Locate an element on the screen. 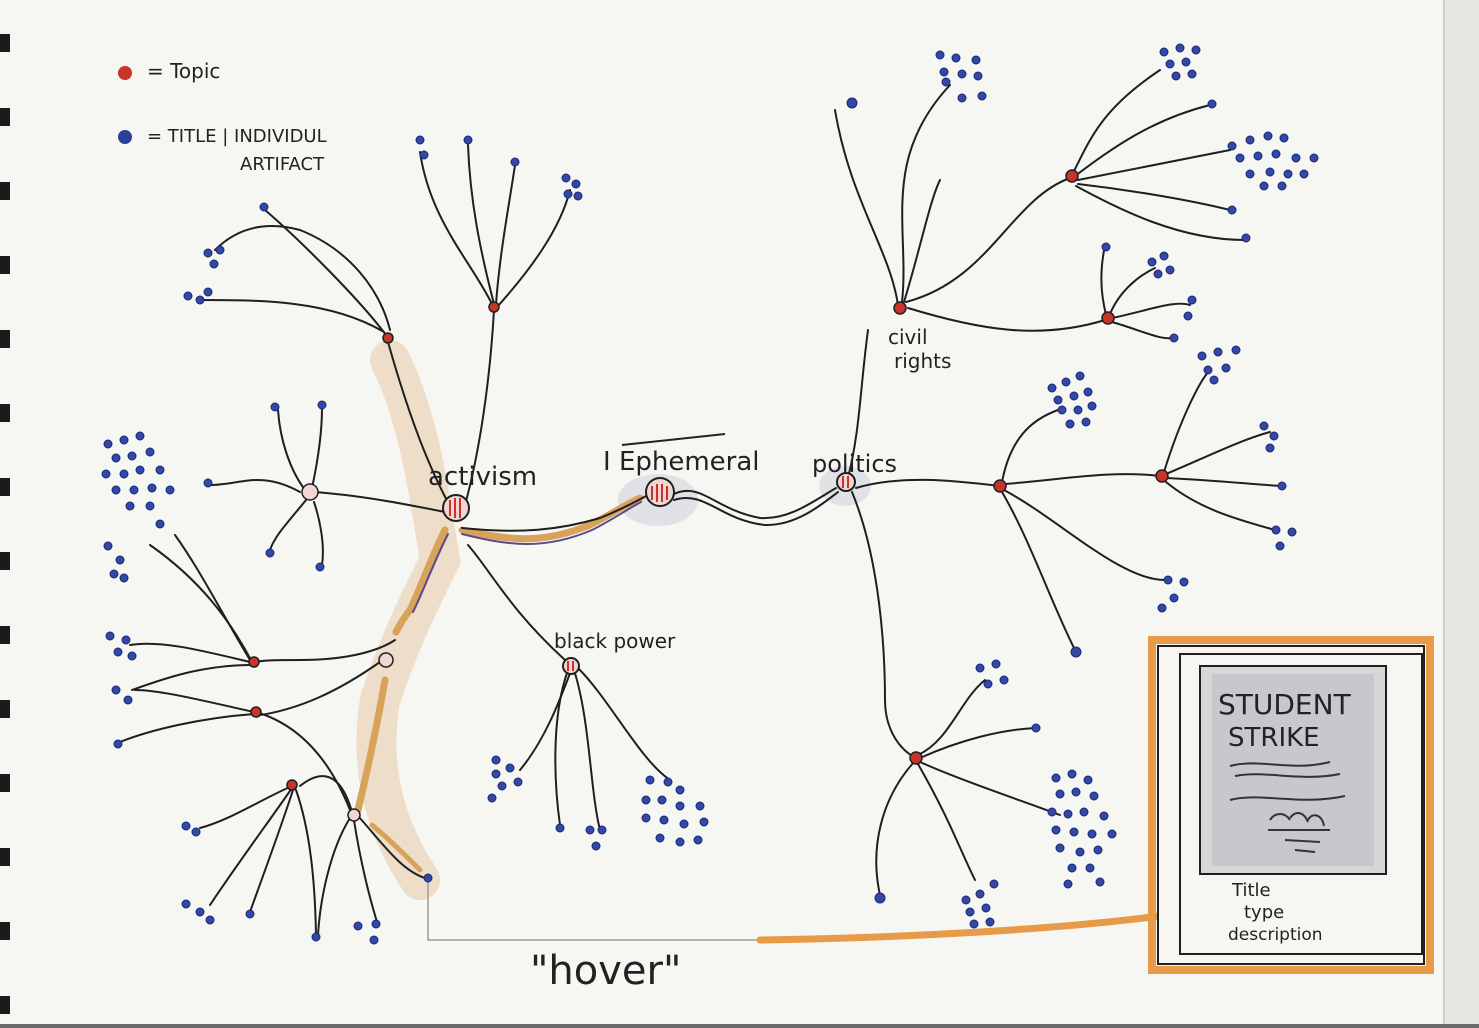  preview-title-2: STRIKE is located at coordinates (1274, 738).